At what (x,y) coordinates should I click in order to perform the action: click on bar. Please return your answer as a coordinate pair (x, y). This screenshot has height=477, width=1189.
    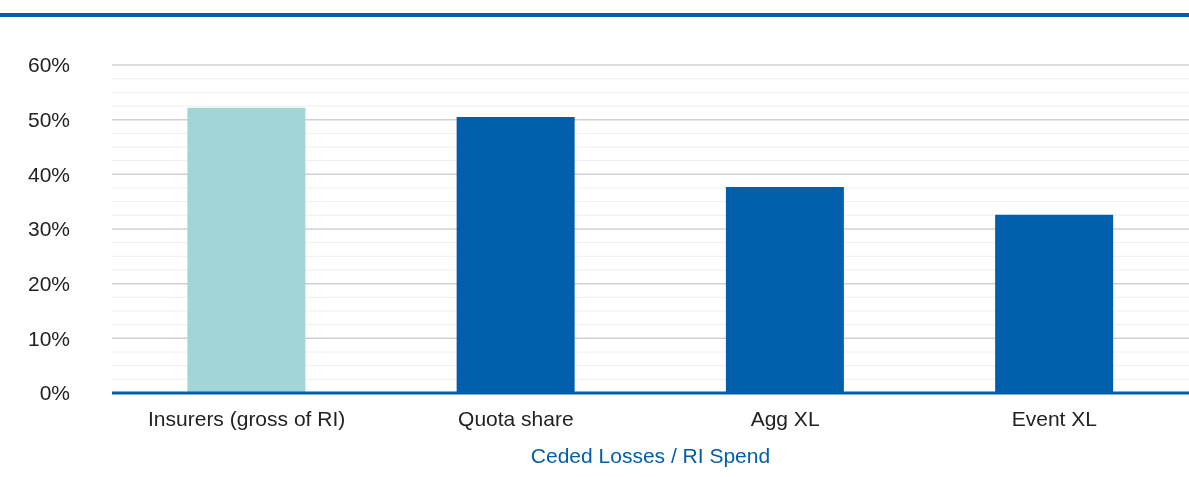
    Looking at the image, I should click on (246, 250).